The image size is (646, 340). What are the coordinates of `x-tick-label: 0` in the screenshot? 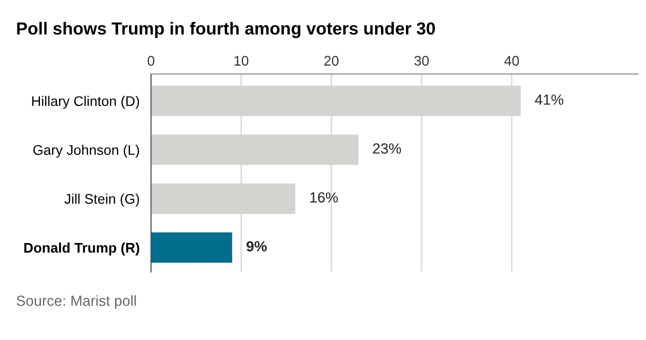 It's located at (151, 61).